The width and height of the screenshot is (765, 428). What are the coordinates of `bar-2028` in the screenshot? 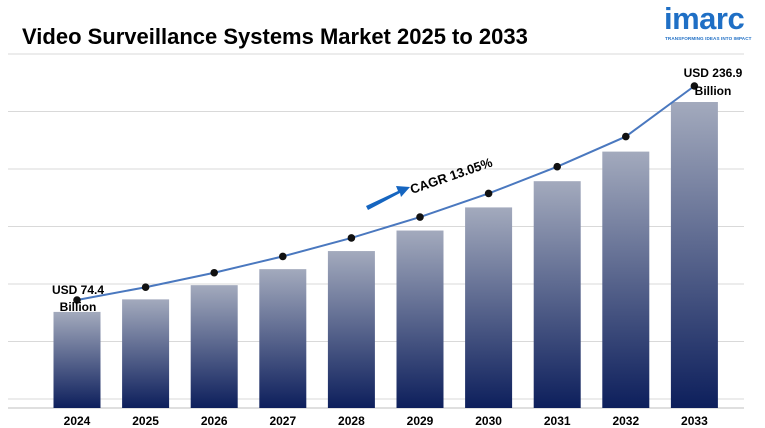 It's located at (351, 329).